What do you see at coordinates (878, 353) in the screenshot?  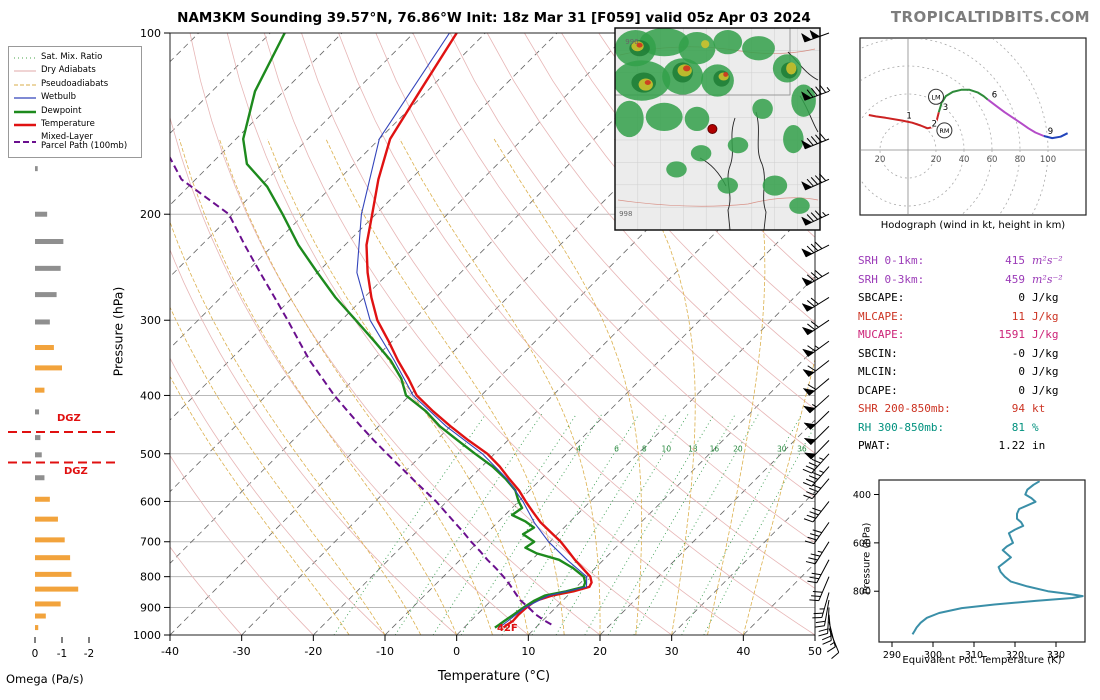 I see `index-label: SBCIN:` at bounding box center [878, 353].